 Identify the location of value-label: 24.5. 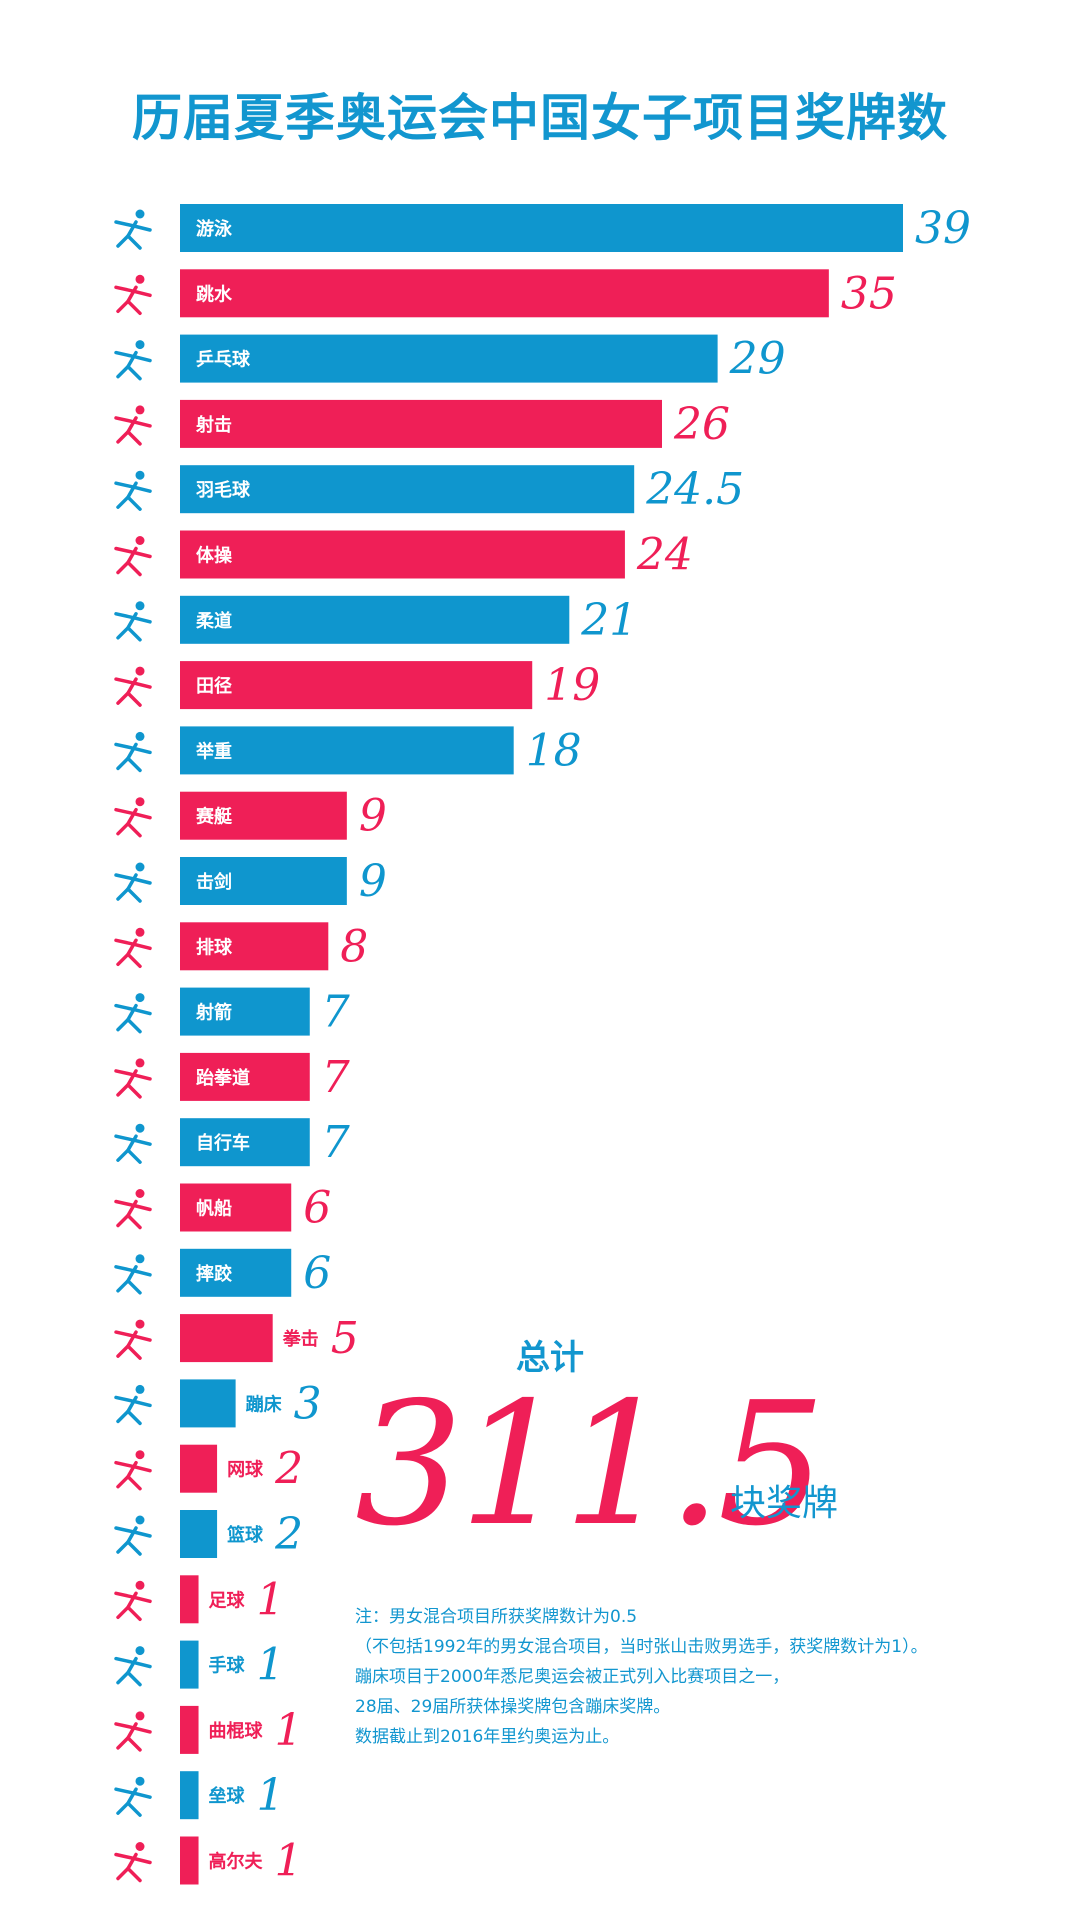
(694, 489).